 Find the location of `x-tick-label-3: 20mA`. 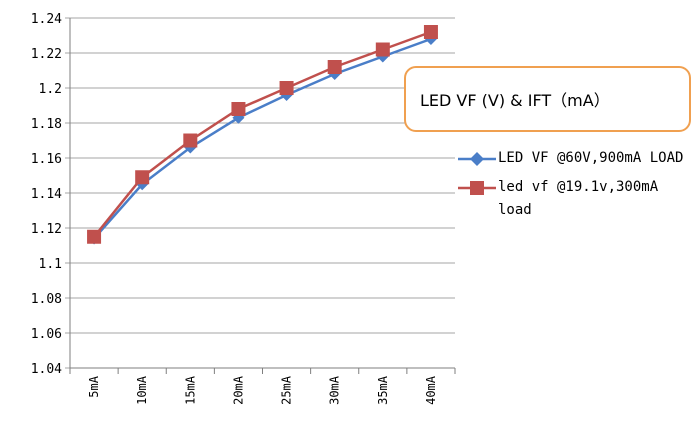

x-tick-label-3: 20mA is located at coordinates (238, 390).